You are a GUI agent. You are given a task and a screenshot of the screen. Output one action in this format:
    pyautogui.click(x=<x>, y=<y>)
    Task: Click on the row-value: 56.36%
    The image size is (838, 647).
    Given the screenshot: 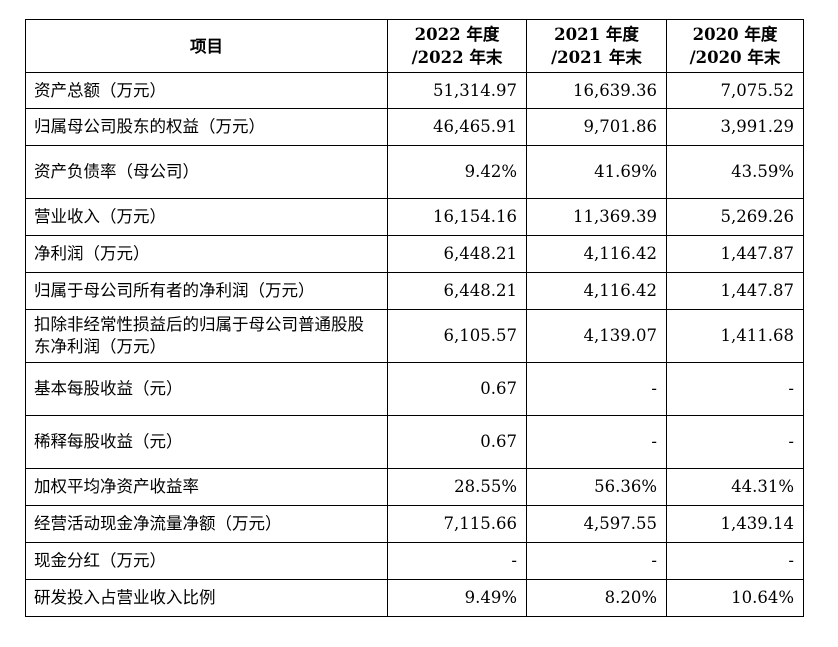 What is the action you would take?
    pyautogui.click(x=596, y=487)
    